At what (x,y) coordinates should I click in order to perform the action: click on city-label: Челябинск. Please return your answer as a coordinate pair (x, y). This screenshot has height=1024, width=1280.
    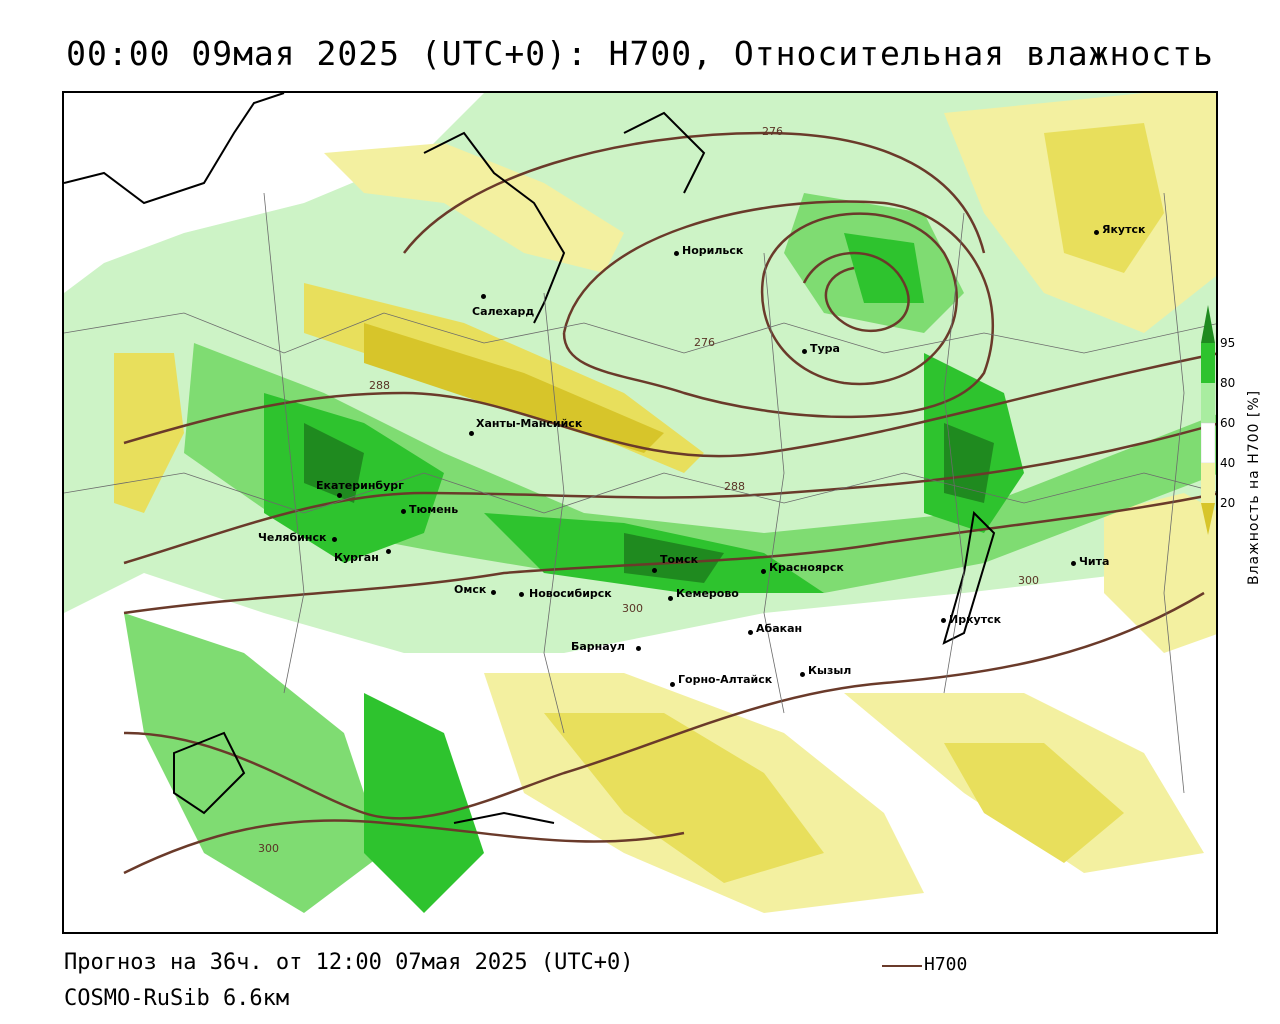
    Looking at the image, I should click on (292, 537).